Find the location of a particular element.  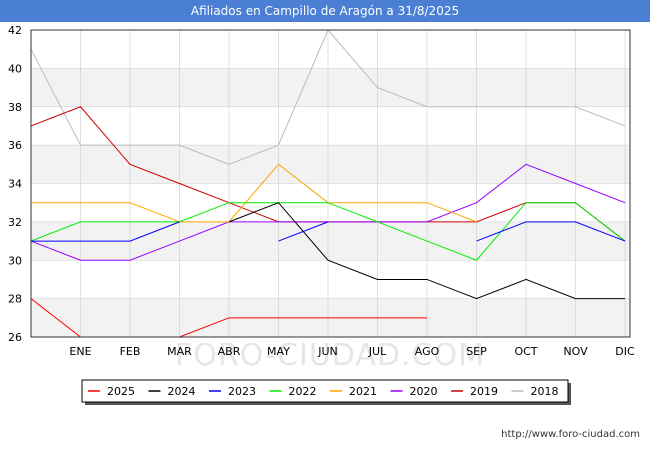

watermark-text: FORO-CIUDAD.COM is located at coordinates (330, 355).